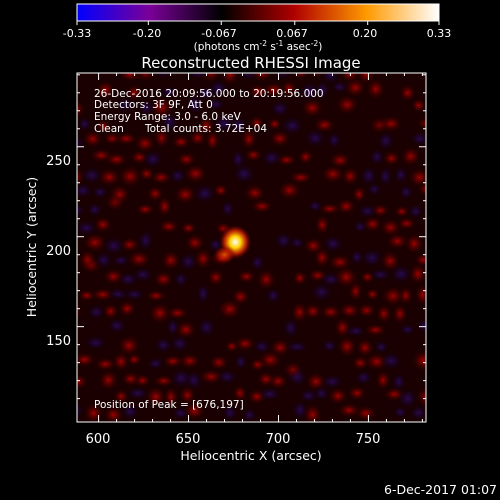  I want to click on chart-title: Reconstructed RHESSI Image, so click(250, 63).